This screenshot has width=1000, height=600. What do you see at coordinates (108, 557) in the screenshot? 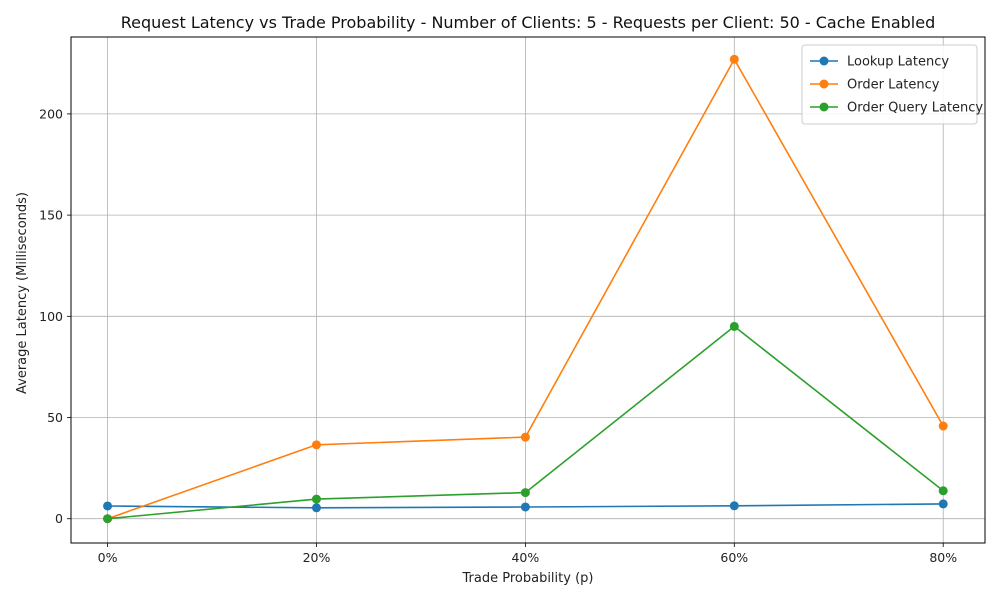
I see `x-tick-label: 0%` at bounding box center [108, 557].